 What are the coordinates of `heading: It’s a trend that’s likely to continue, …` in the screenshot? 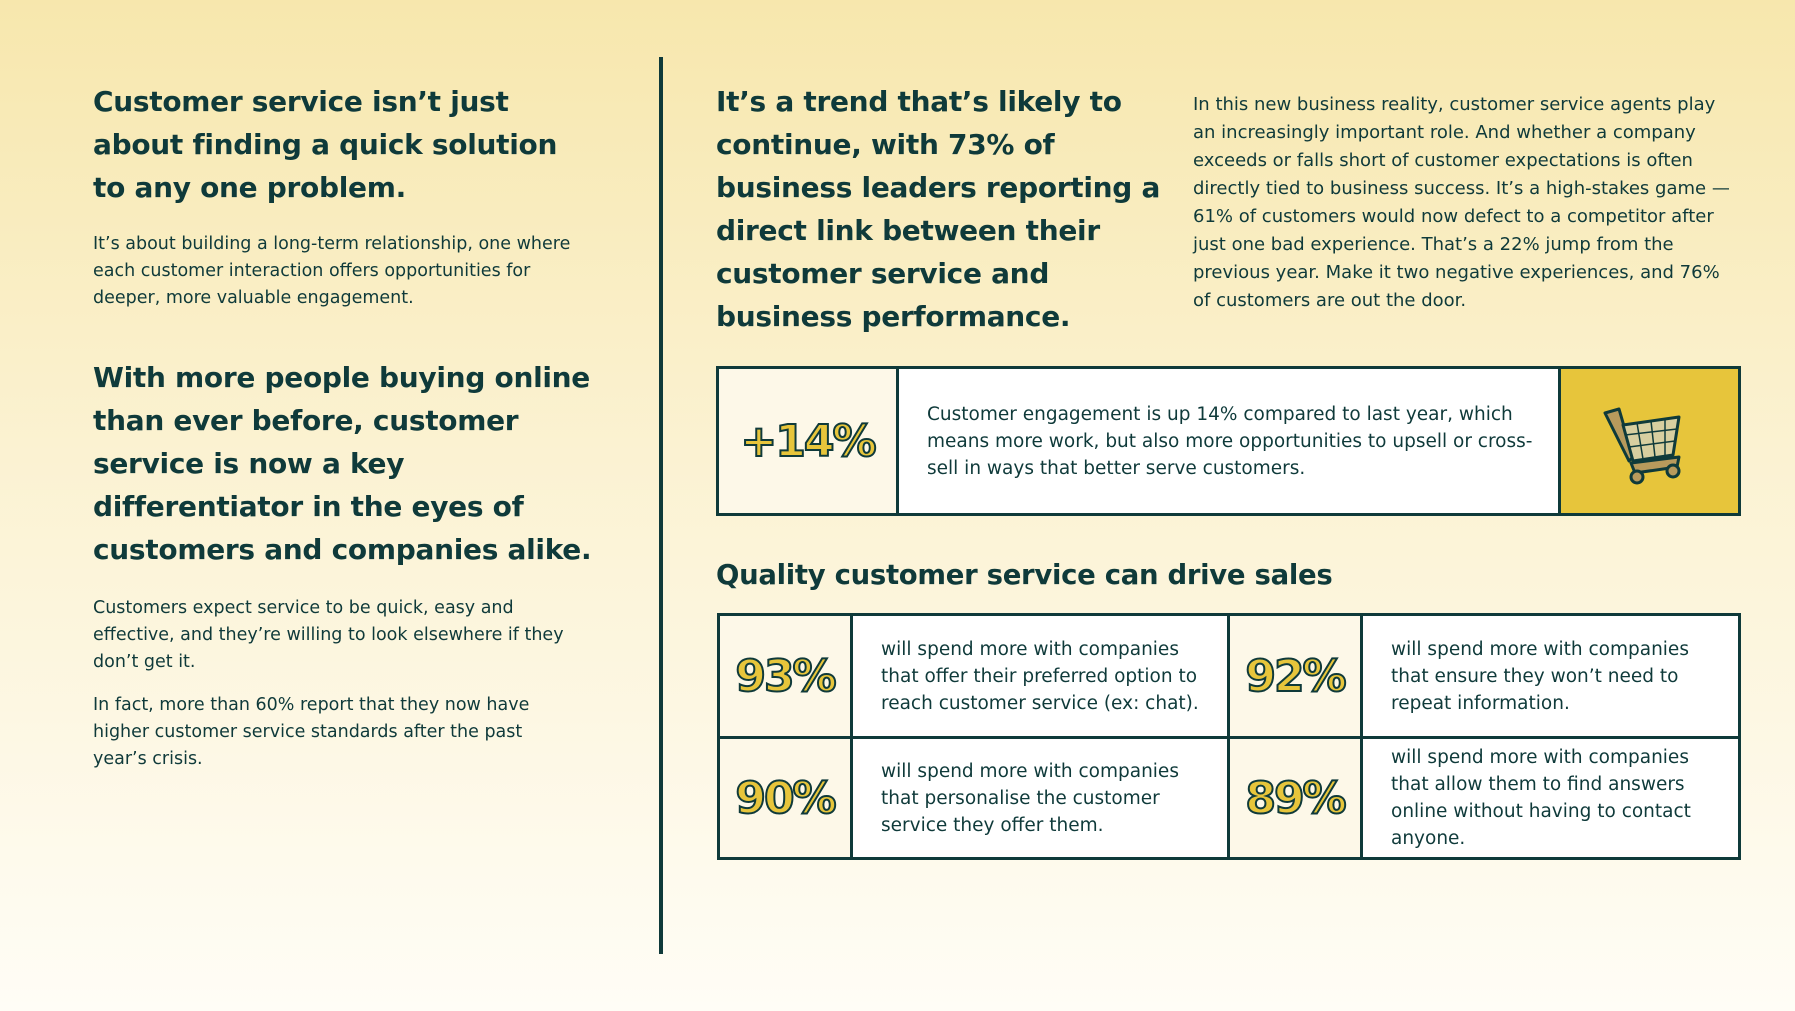 It's located at (938, 209).